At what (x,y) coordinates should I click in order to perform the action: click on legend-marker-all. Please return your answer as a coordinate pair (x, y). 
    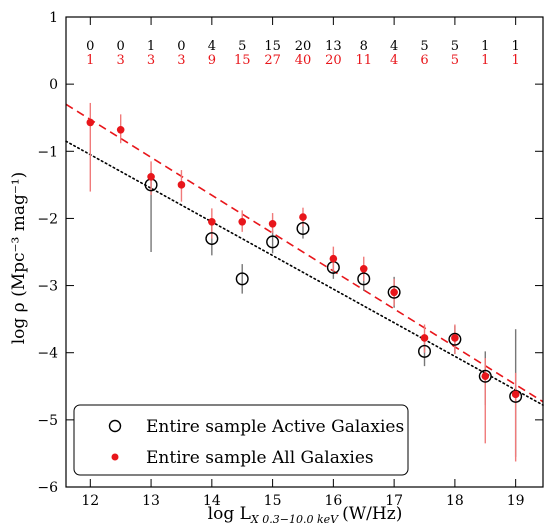
    Looking at the image, I should click on (115, 457).